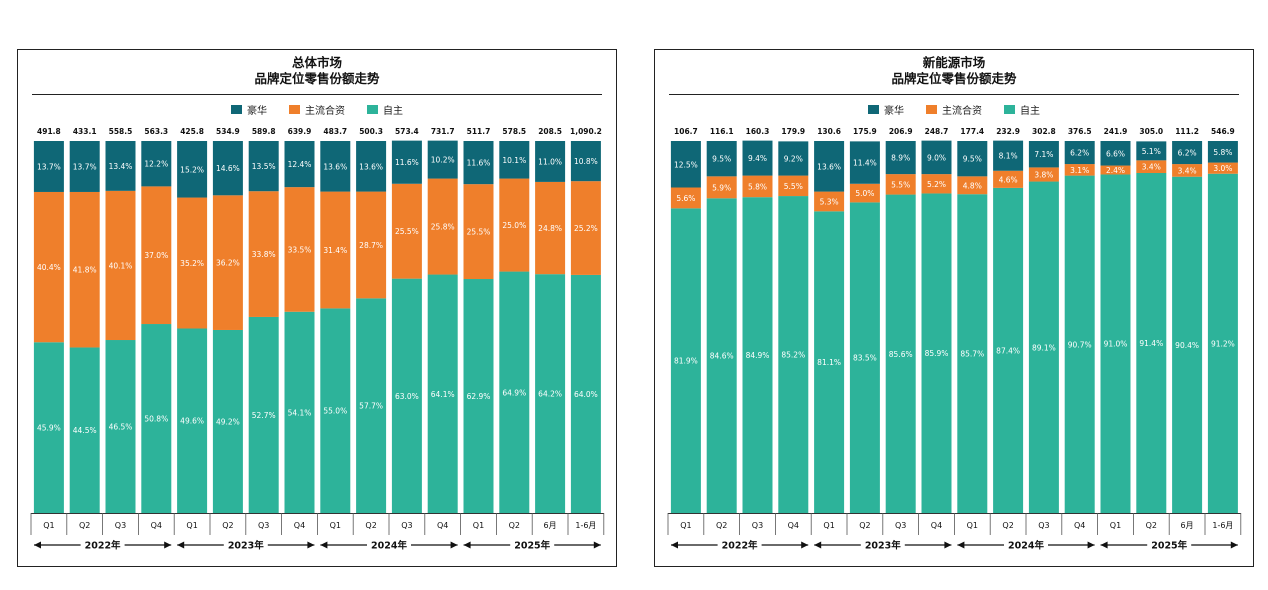  What do you see at coordinates (300, 164) in the screenshot?
I see `data-label-luxury: 12.4%` at bounding box center [300, 164].